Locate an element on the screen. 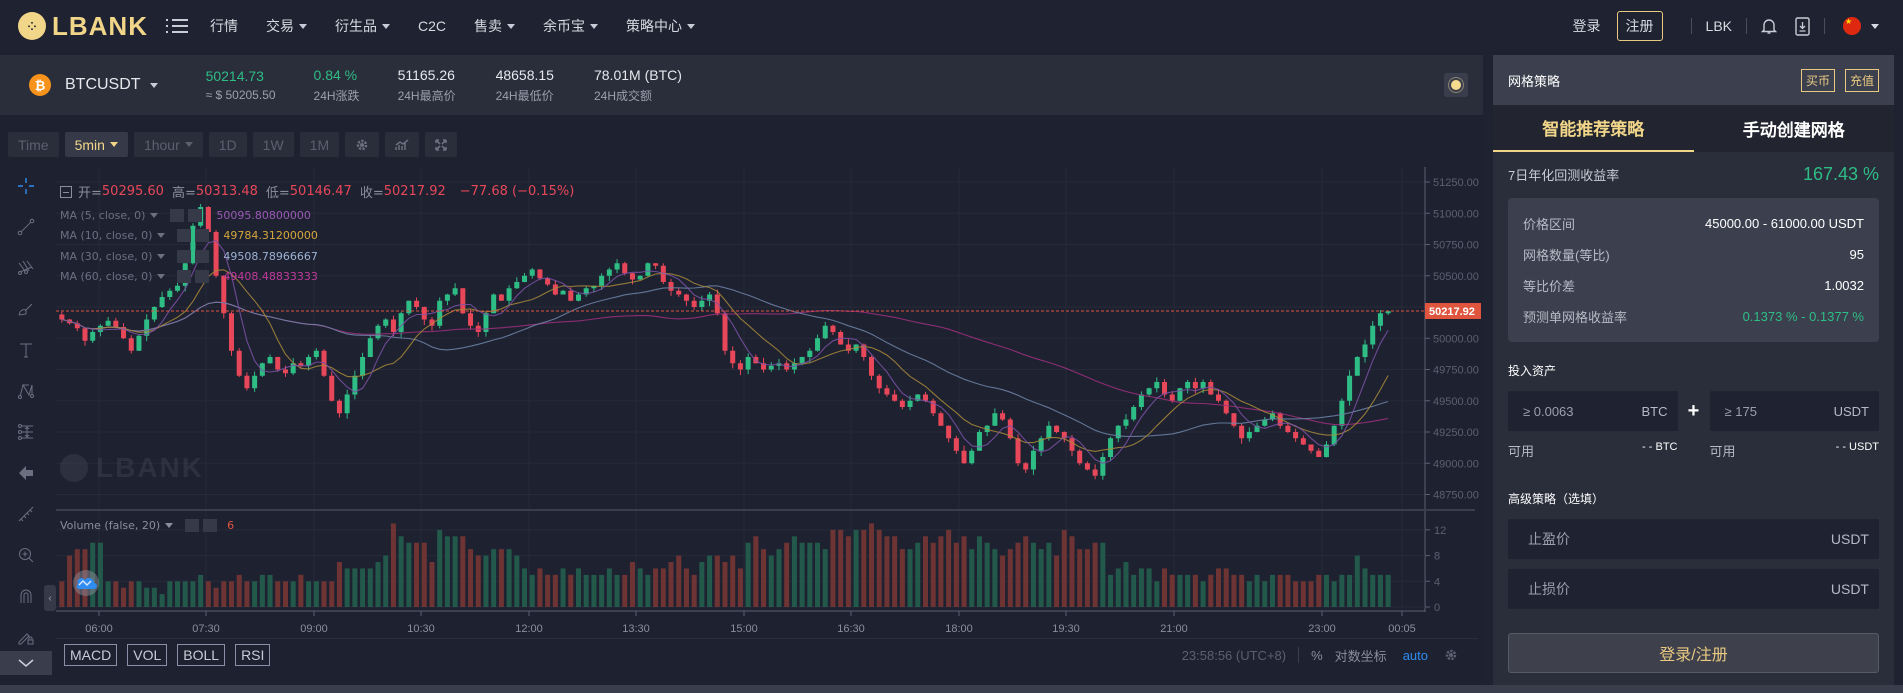 The width and height of the screenshot is (1903, 693). interval-1m: 1M is located at coordinates (319, 144).